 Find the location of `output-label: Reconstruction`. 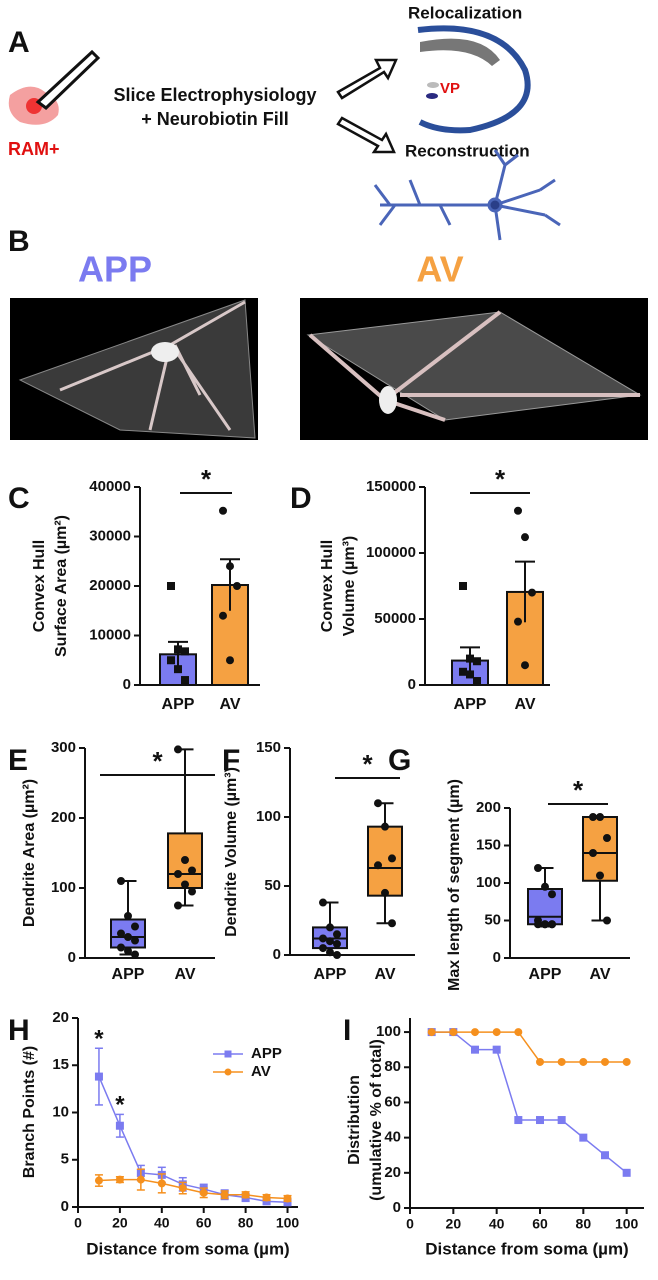

output-label: Reconstruction is located at coordinates (467, 150).